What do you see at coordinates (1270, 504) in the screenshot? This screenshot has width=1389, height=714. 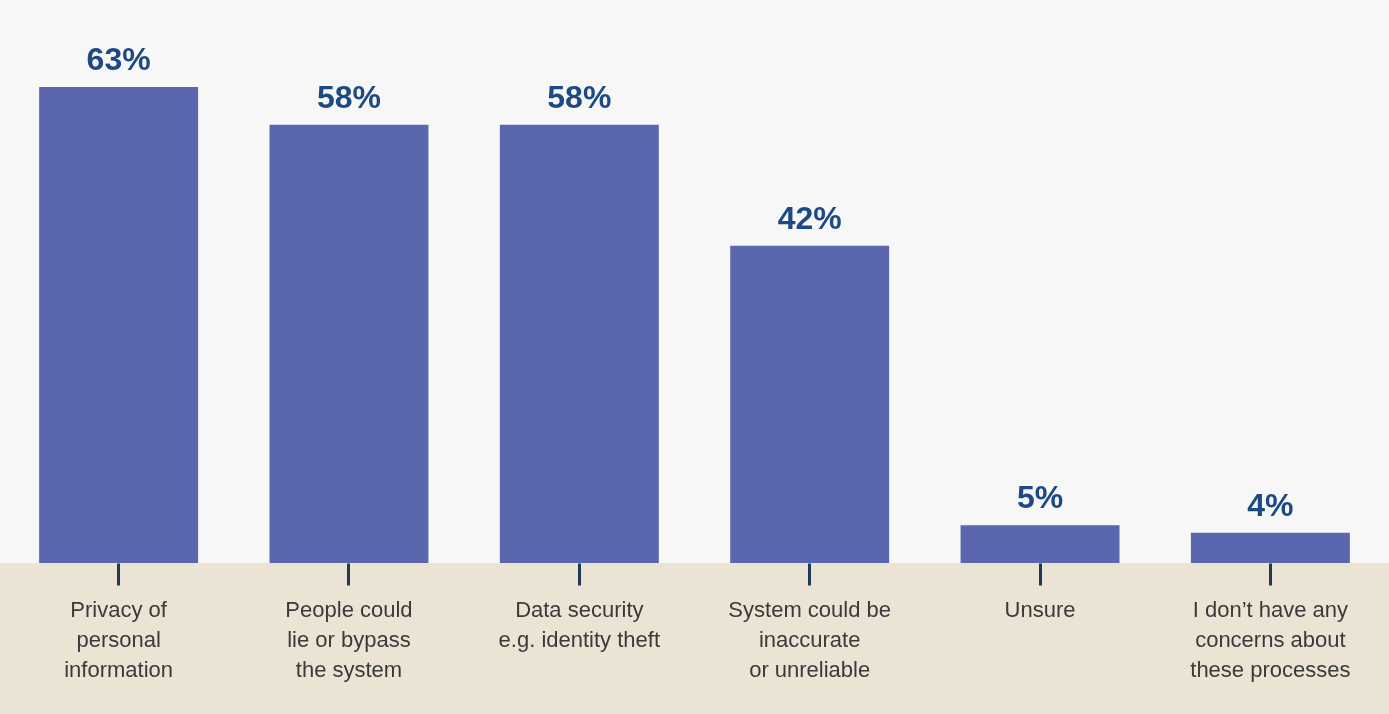 I see `data-label: 4%` at bounding box center [1270, 504].